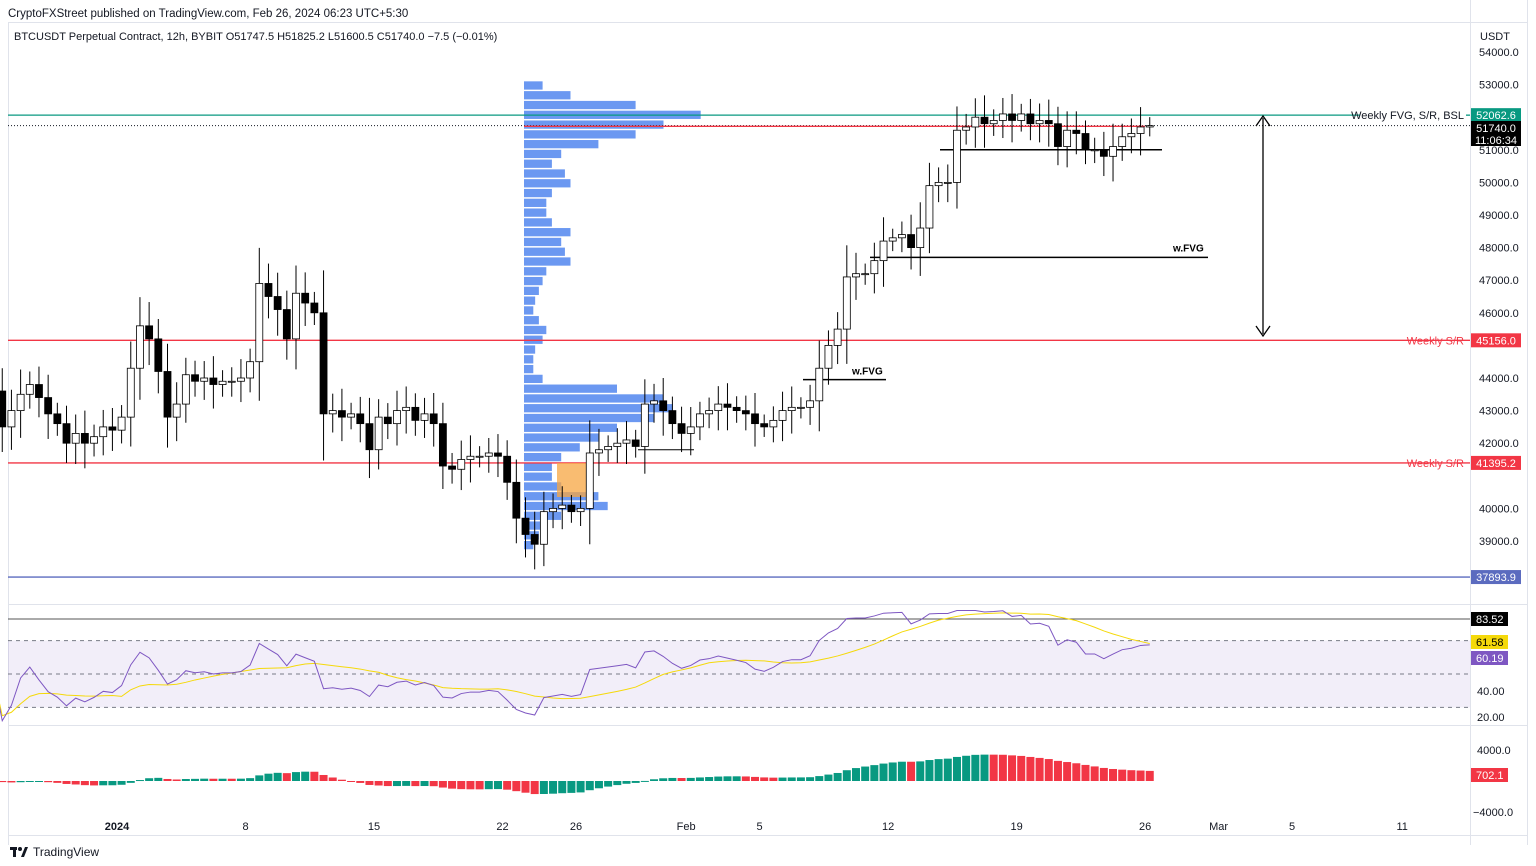  I want to click on time-tick-label: 19, so click(1017, 827).